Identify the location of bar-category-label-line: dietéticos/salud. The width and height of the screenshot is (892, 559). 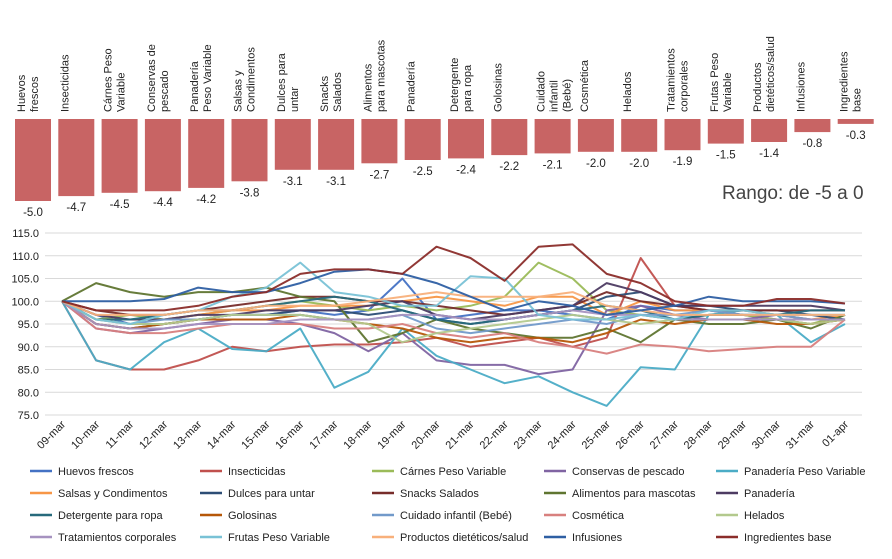
(771, 74).